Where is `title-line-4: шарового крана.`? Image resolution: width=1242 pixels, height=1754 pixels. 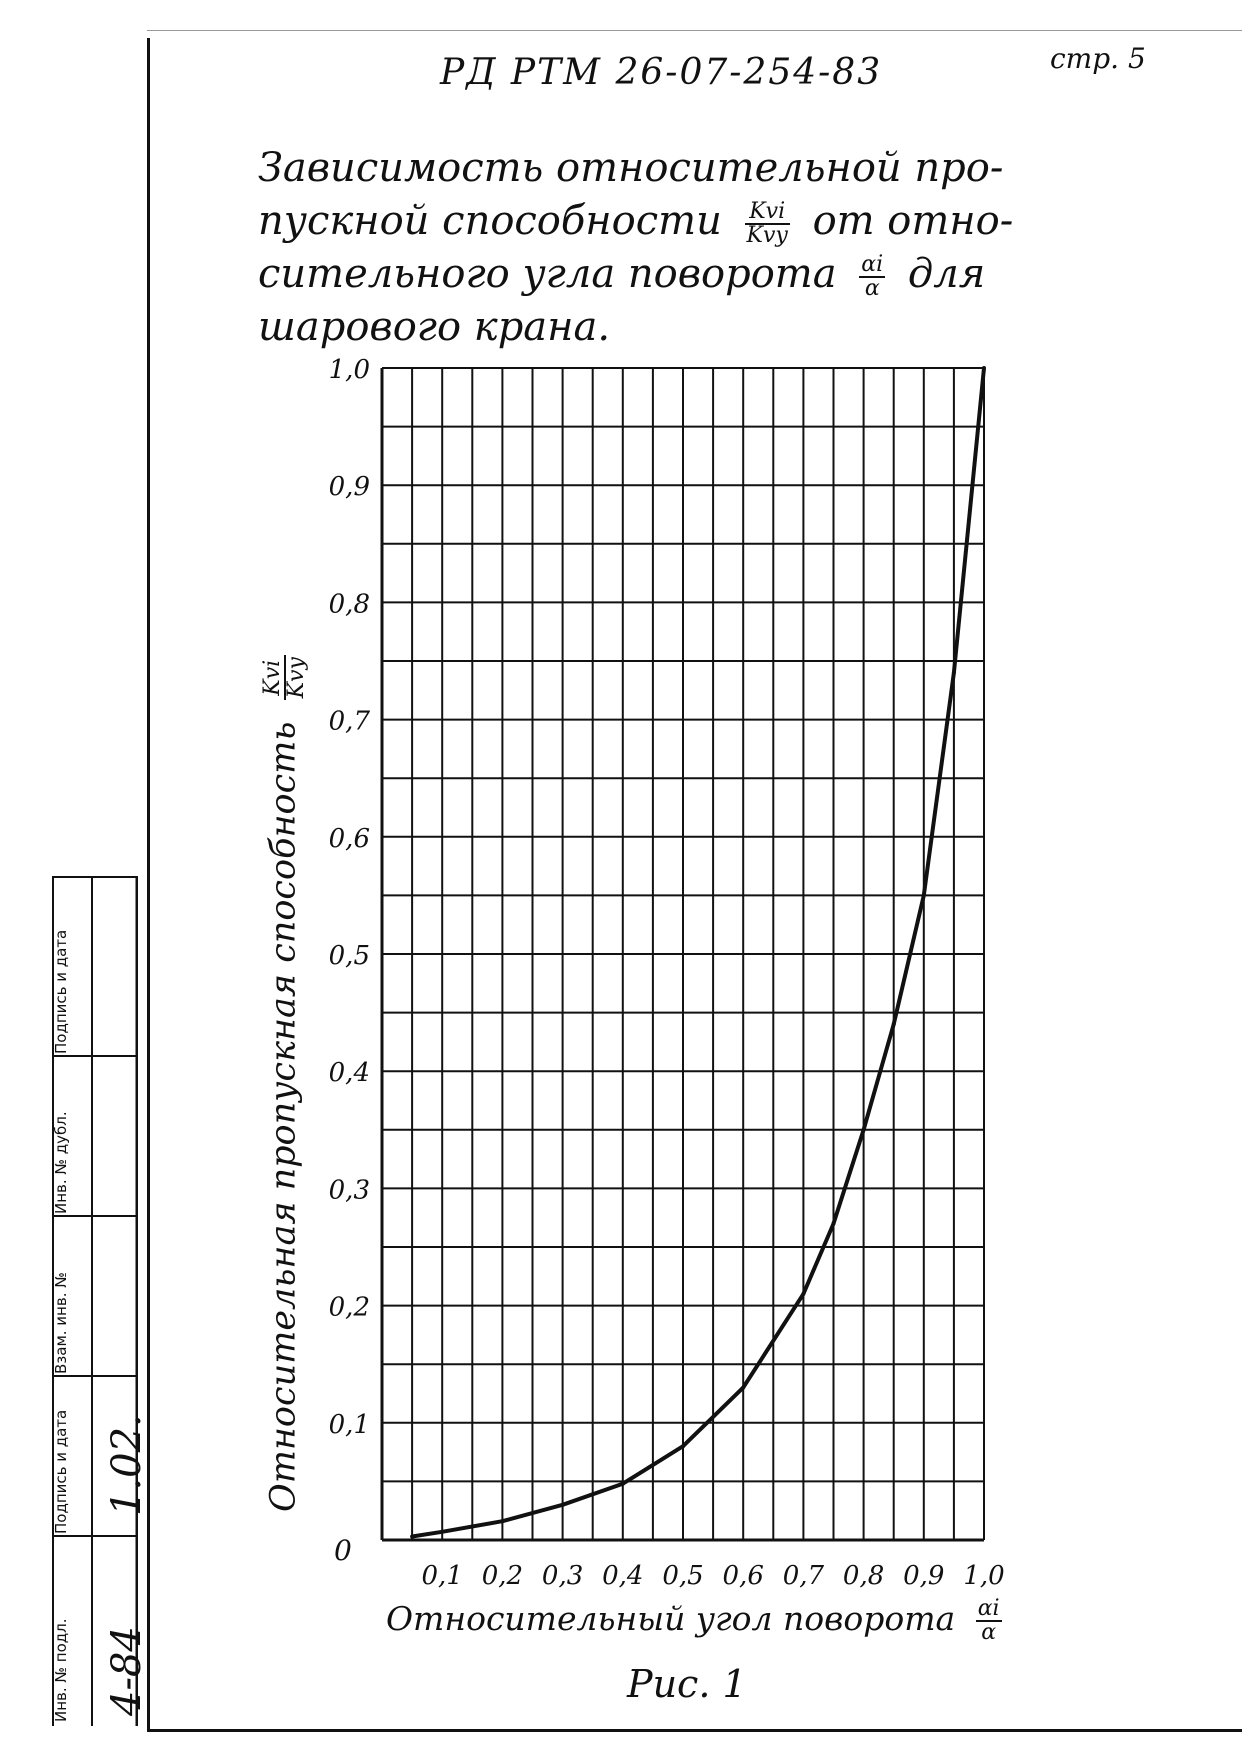
title-line-4: шарового крана. is located at coordinates (434, 327).